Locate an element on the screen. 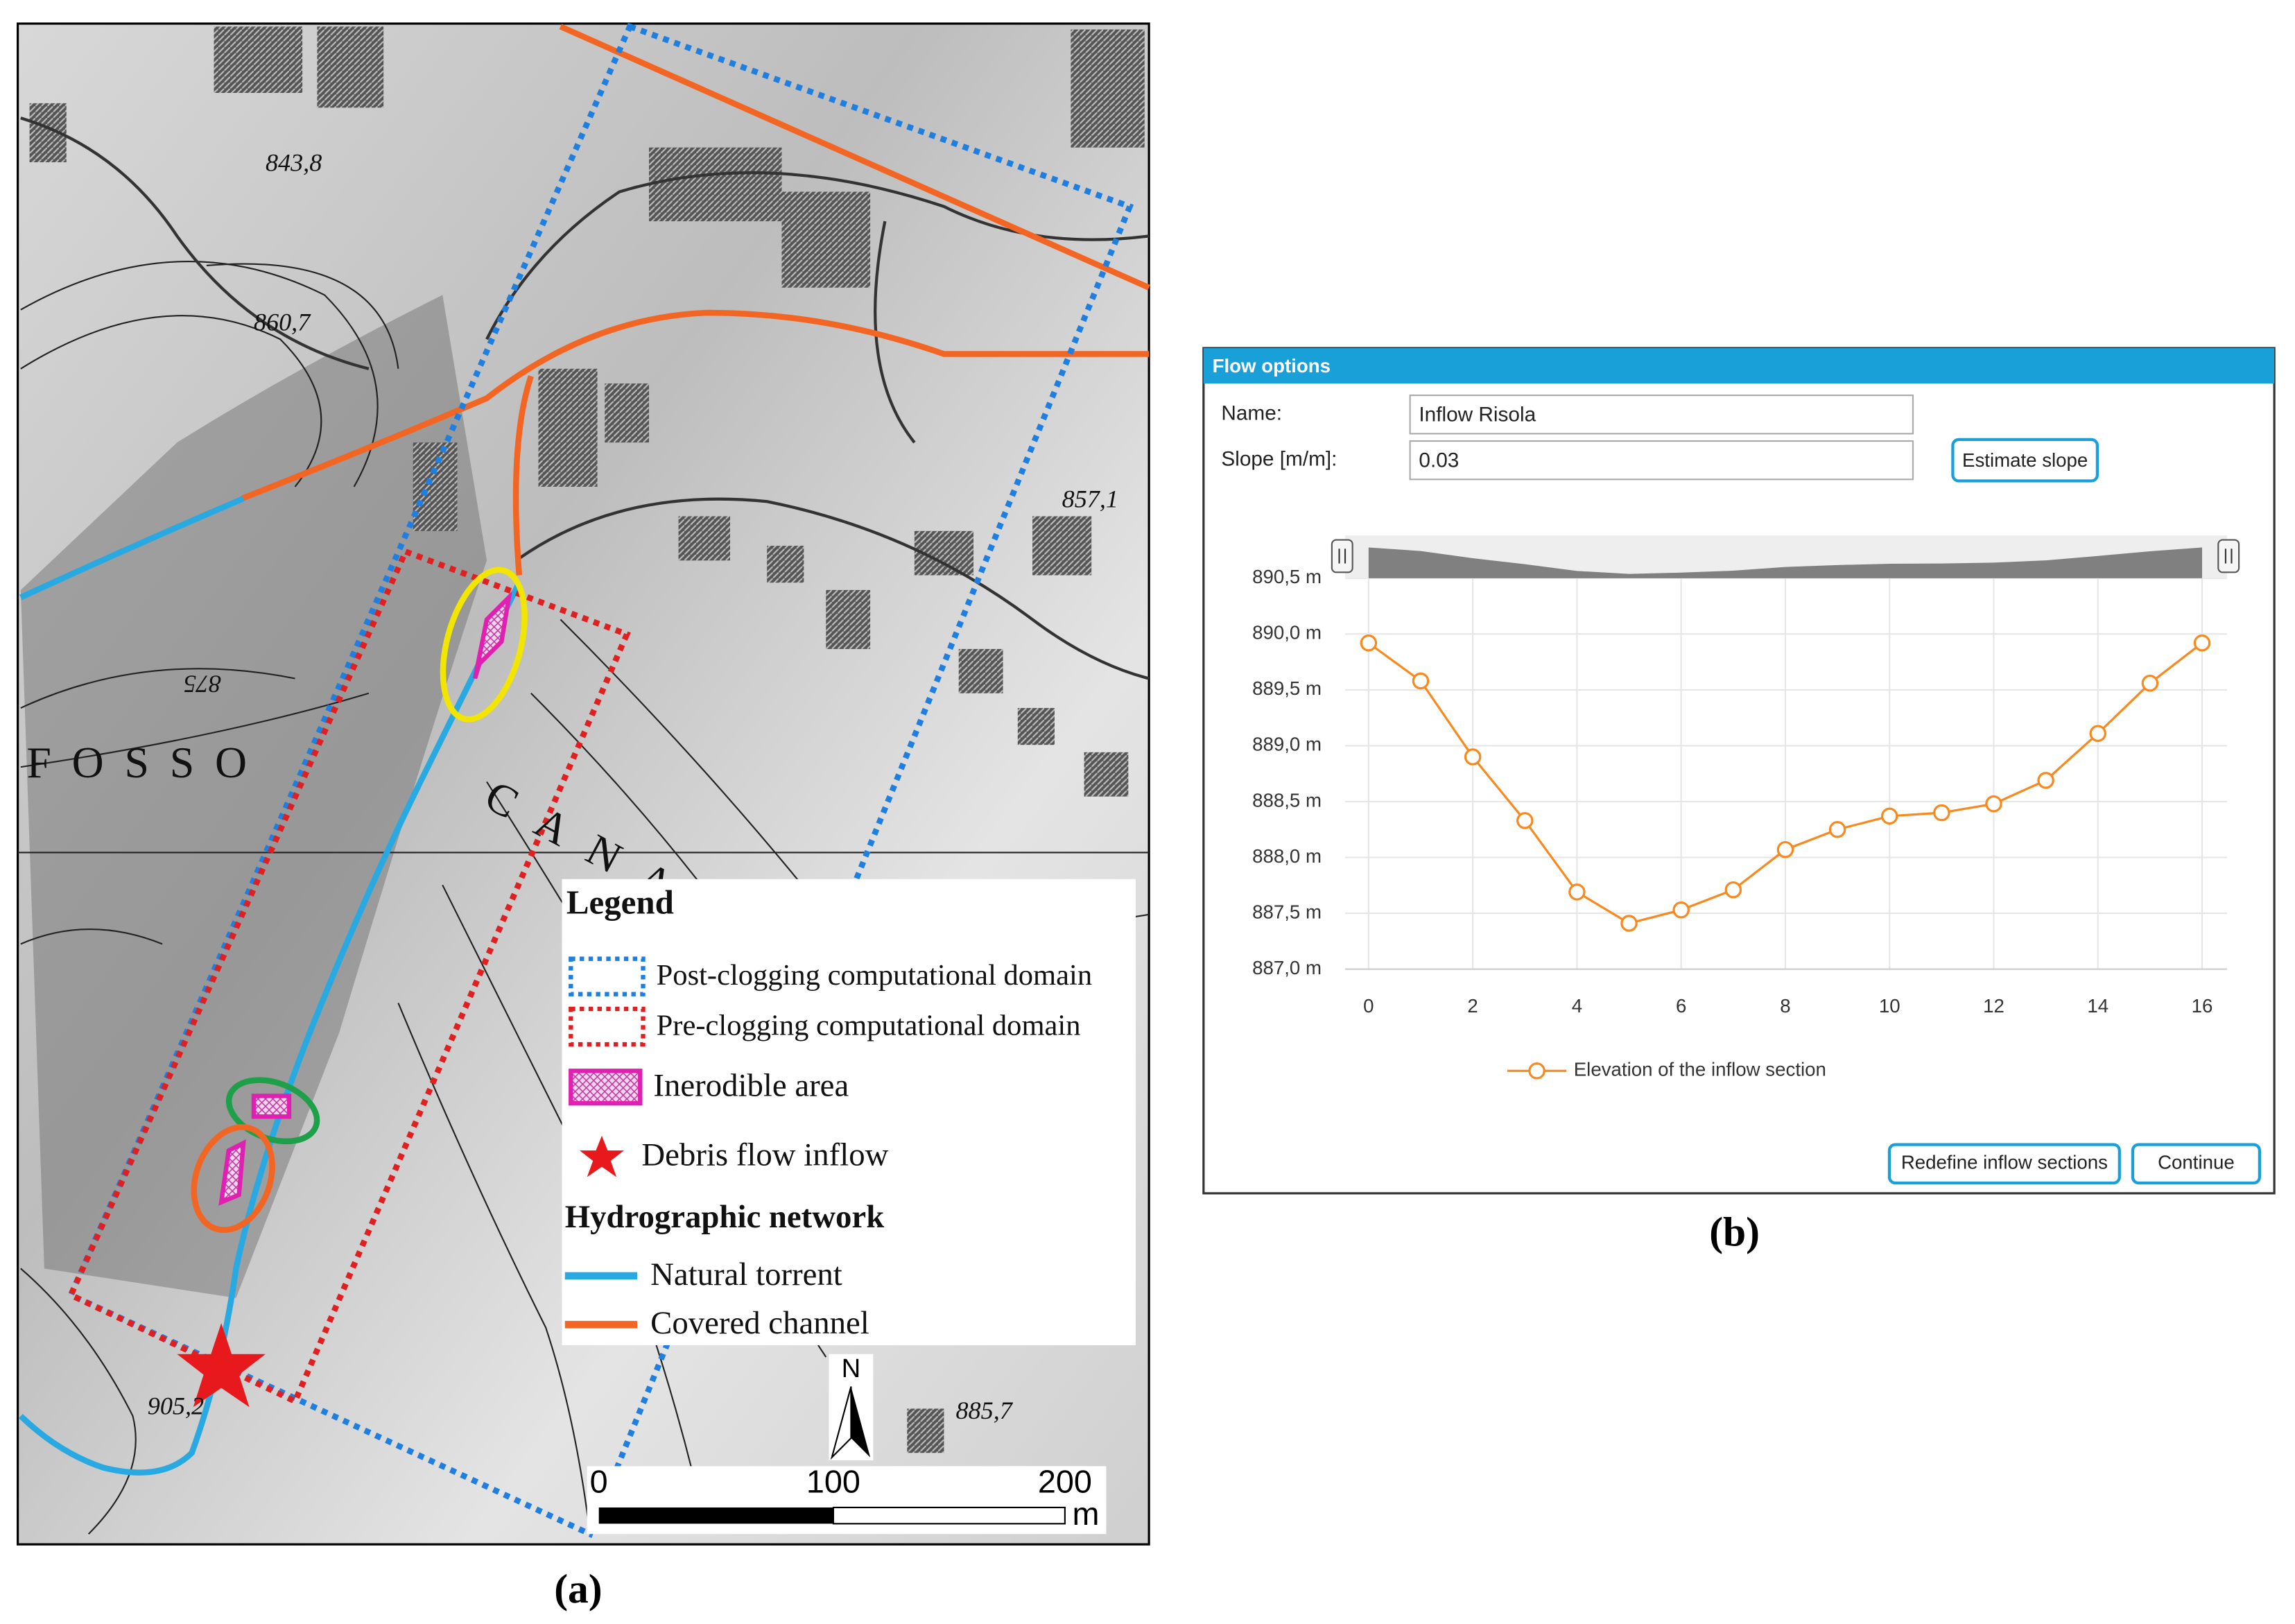 Image resolution: width=2295 pixels, height=1624 pixels. north-arrow: N is located at coordinates (851, 1407).